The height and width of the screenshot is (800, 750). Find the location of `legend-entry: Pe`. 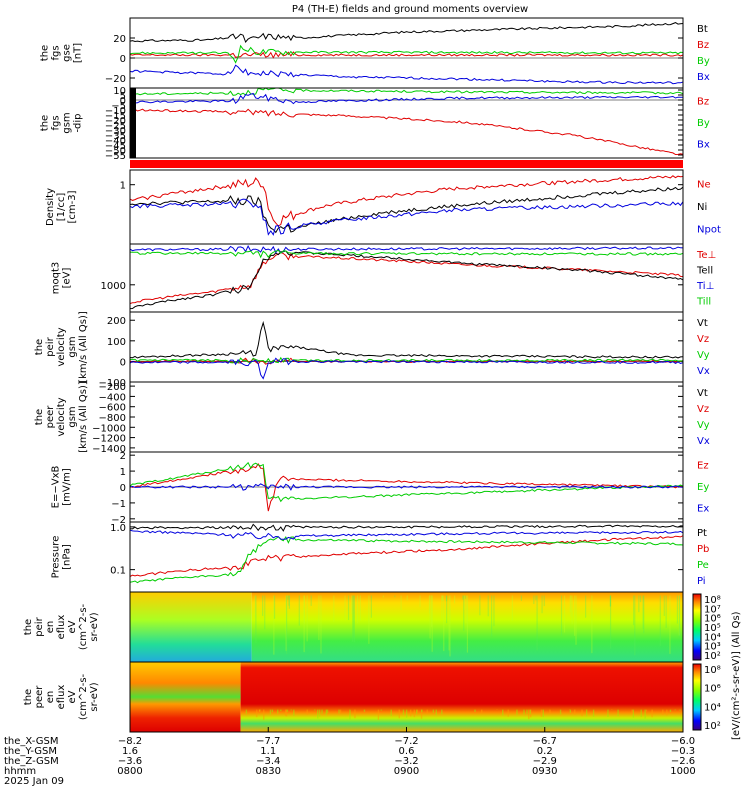

legend-entry: Pe is located at coordinates (703, 565).